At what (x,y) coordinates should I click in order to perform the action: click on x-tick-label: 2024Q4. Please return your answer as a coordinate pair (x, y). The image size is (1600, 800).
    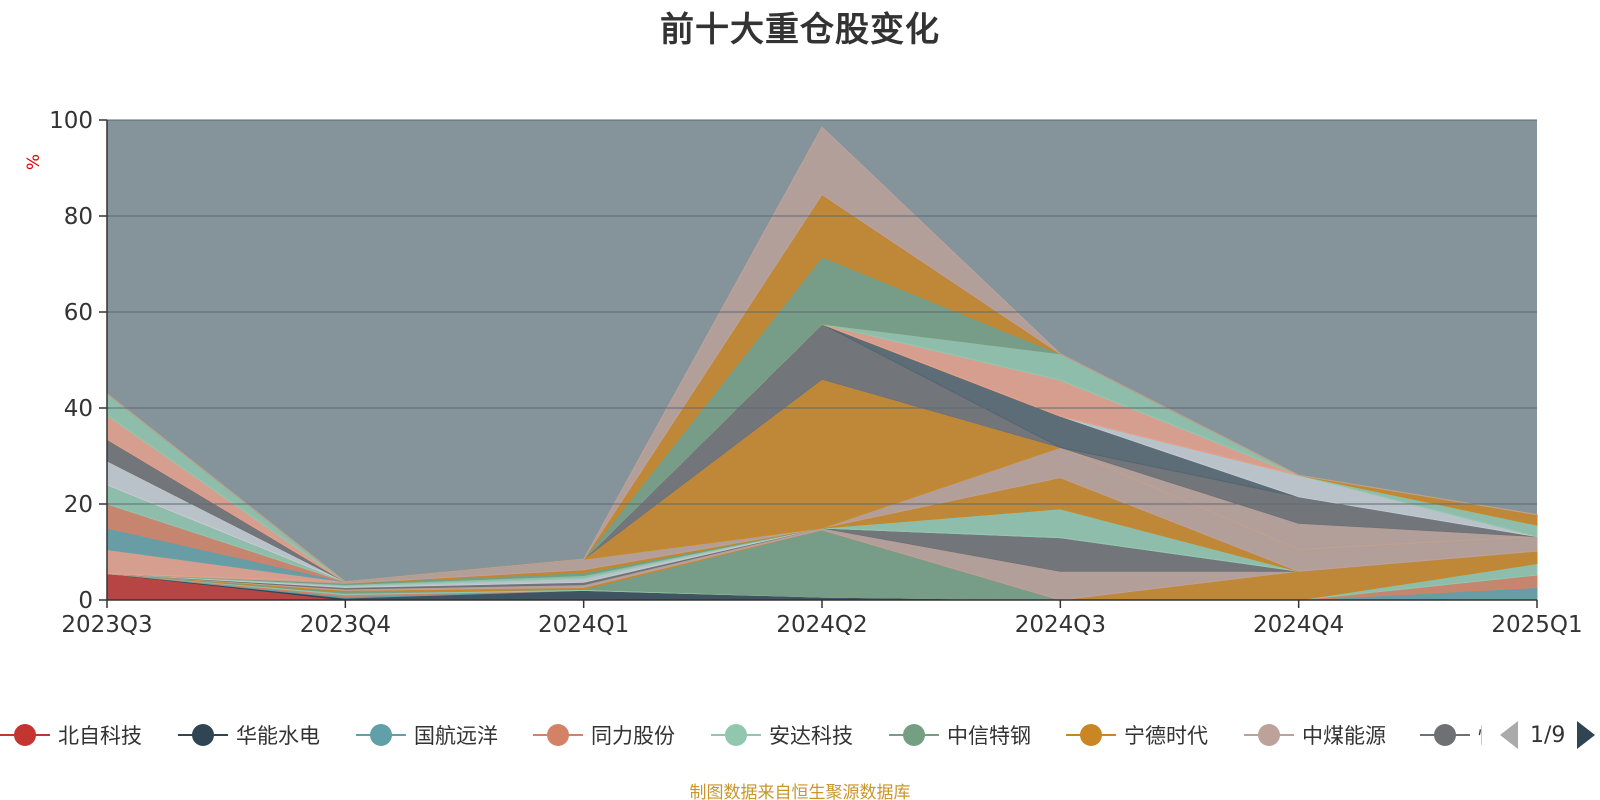
    Looking at the image, I should click on (1298, 625).